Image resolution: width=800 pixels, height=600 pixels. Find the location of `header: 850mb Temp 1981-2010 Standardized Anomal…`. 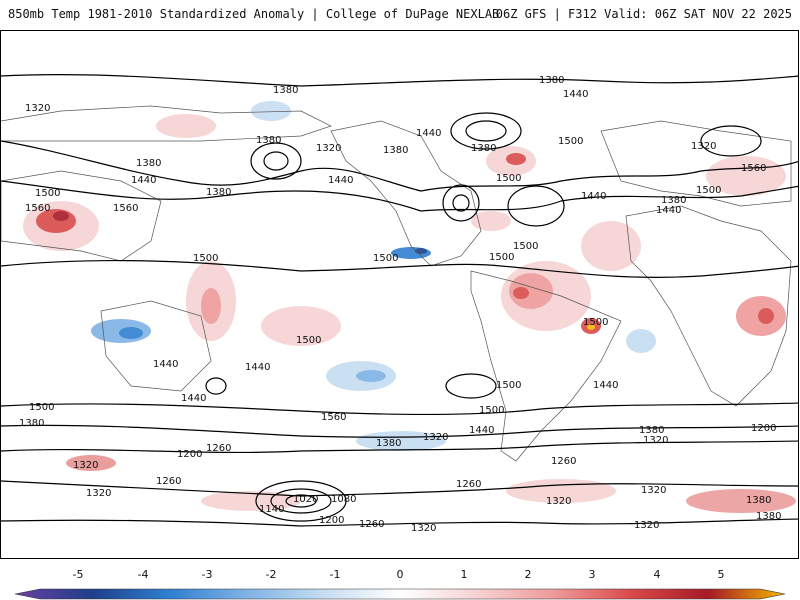

header: 850mb Temp 1981-2010 Standardized Anomal… is located at coordinates (400, 15).